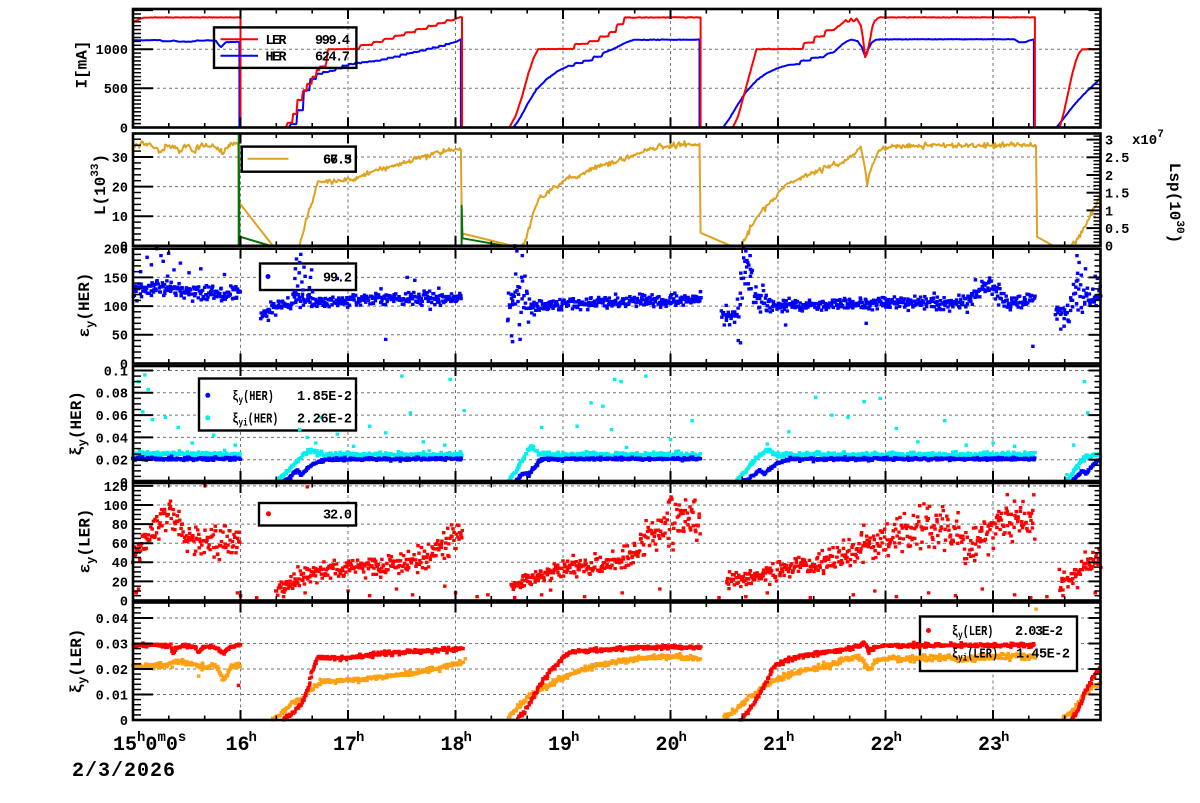 Image resolution: width=1200 pixels, height=803 pixels. I want to click on svg-text: 21, so click(775, 745).